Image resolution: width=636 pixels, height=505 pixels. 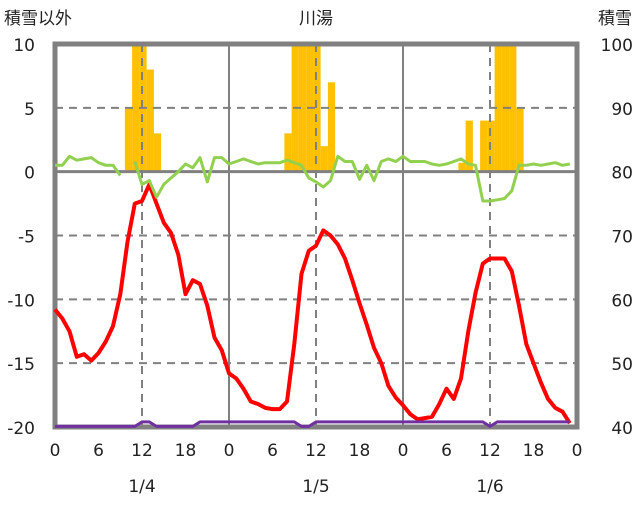 What do you see at coordinates (315, 487) in the screenshot?
I see `date-label: 1/5` at bounding box center [315, 487].